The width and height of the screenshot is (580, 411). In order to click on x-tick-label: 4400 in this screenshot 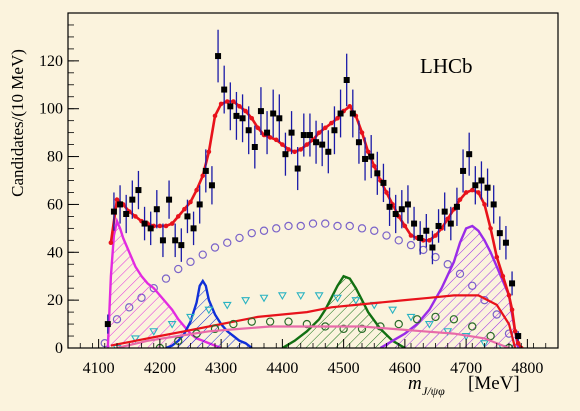, I will do `click(282, 368)`.